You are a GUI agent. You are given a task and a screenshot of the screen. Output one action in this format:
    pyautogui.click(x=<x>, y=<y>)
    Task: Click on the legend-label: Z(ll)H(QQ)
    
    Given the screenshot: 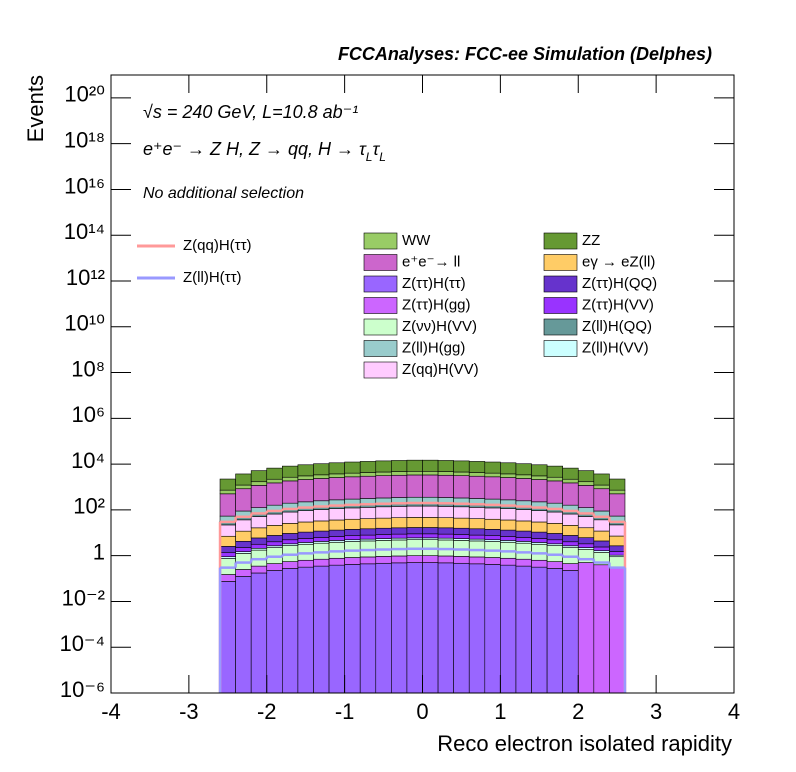 What is the action you would take?
    pyautogui.click(x=617, y=326)
    